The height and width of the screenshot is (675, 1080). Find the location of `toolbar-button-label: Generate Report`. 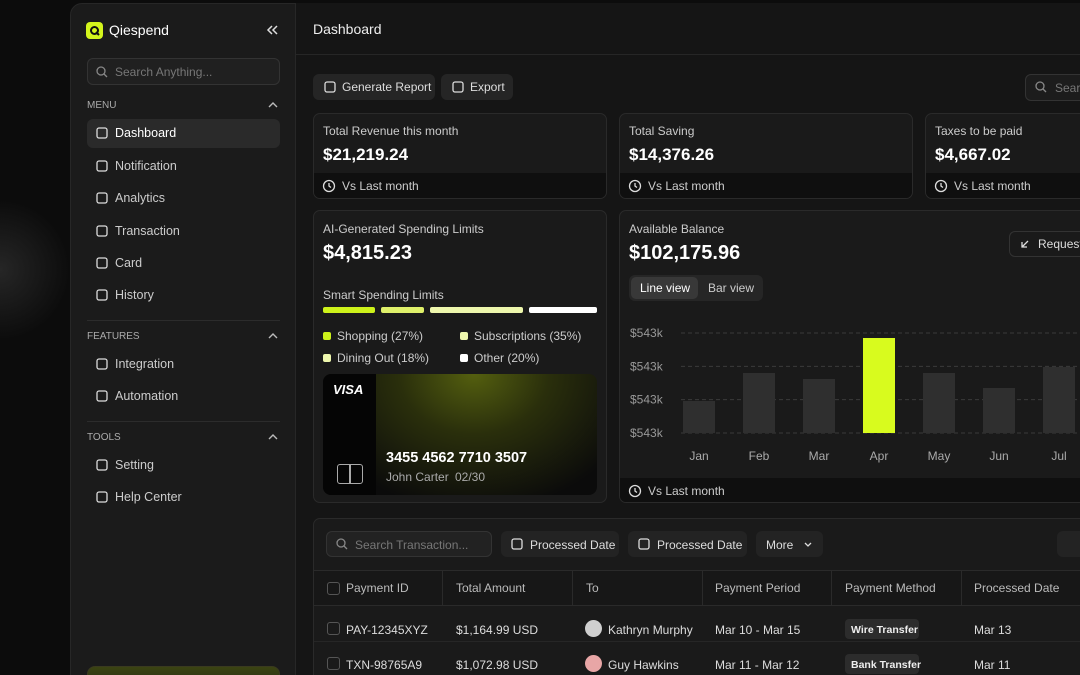

toolbar-button-label: Generate Report is located at coordinates (387, 87).